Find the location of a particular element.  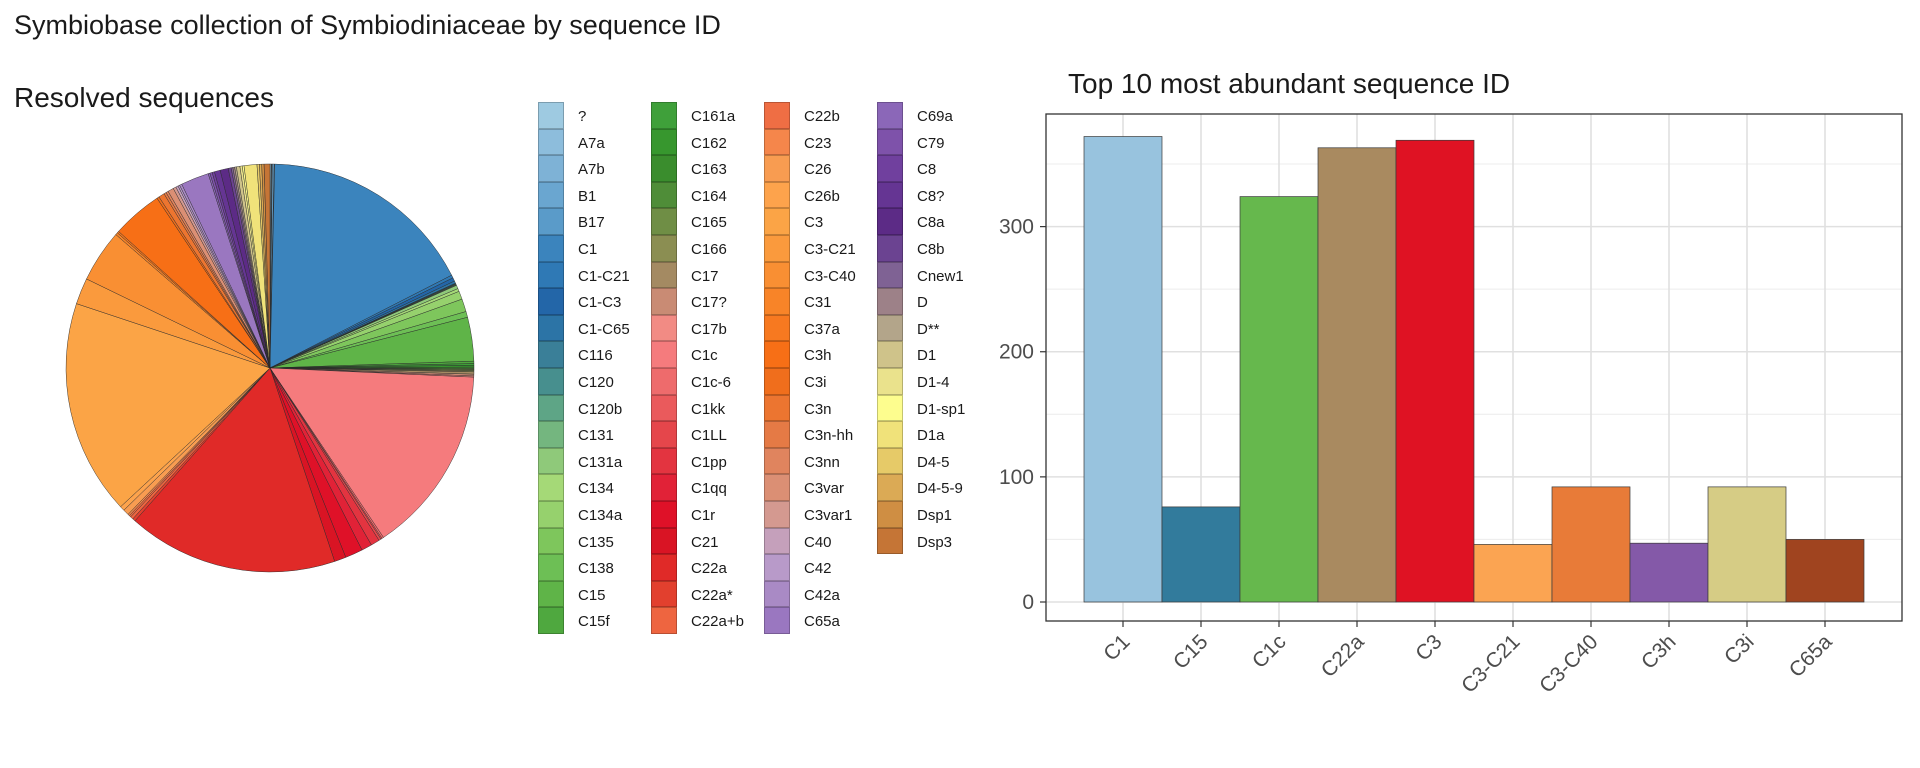

legend-item: C1c is located at coordinates (706, 354).